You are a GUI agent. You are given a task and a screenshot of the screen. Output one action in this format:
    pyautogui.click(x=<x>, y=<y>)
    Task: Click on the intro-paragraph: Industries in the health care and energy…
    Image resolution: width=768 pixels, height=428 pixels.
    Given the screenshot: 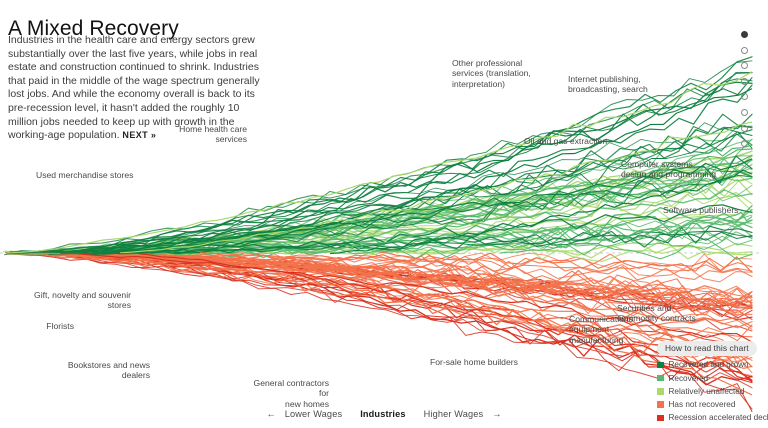 What is the action you would take?
    pyautogui.click(x=134, y=88)
    